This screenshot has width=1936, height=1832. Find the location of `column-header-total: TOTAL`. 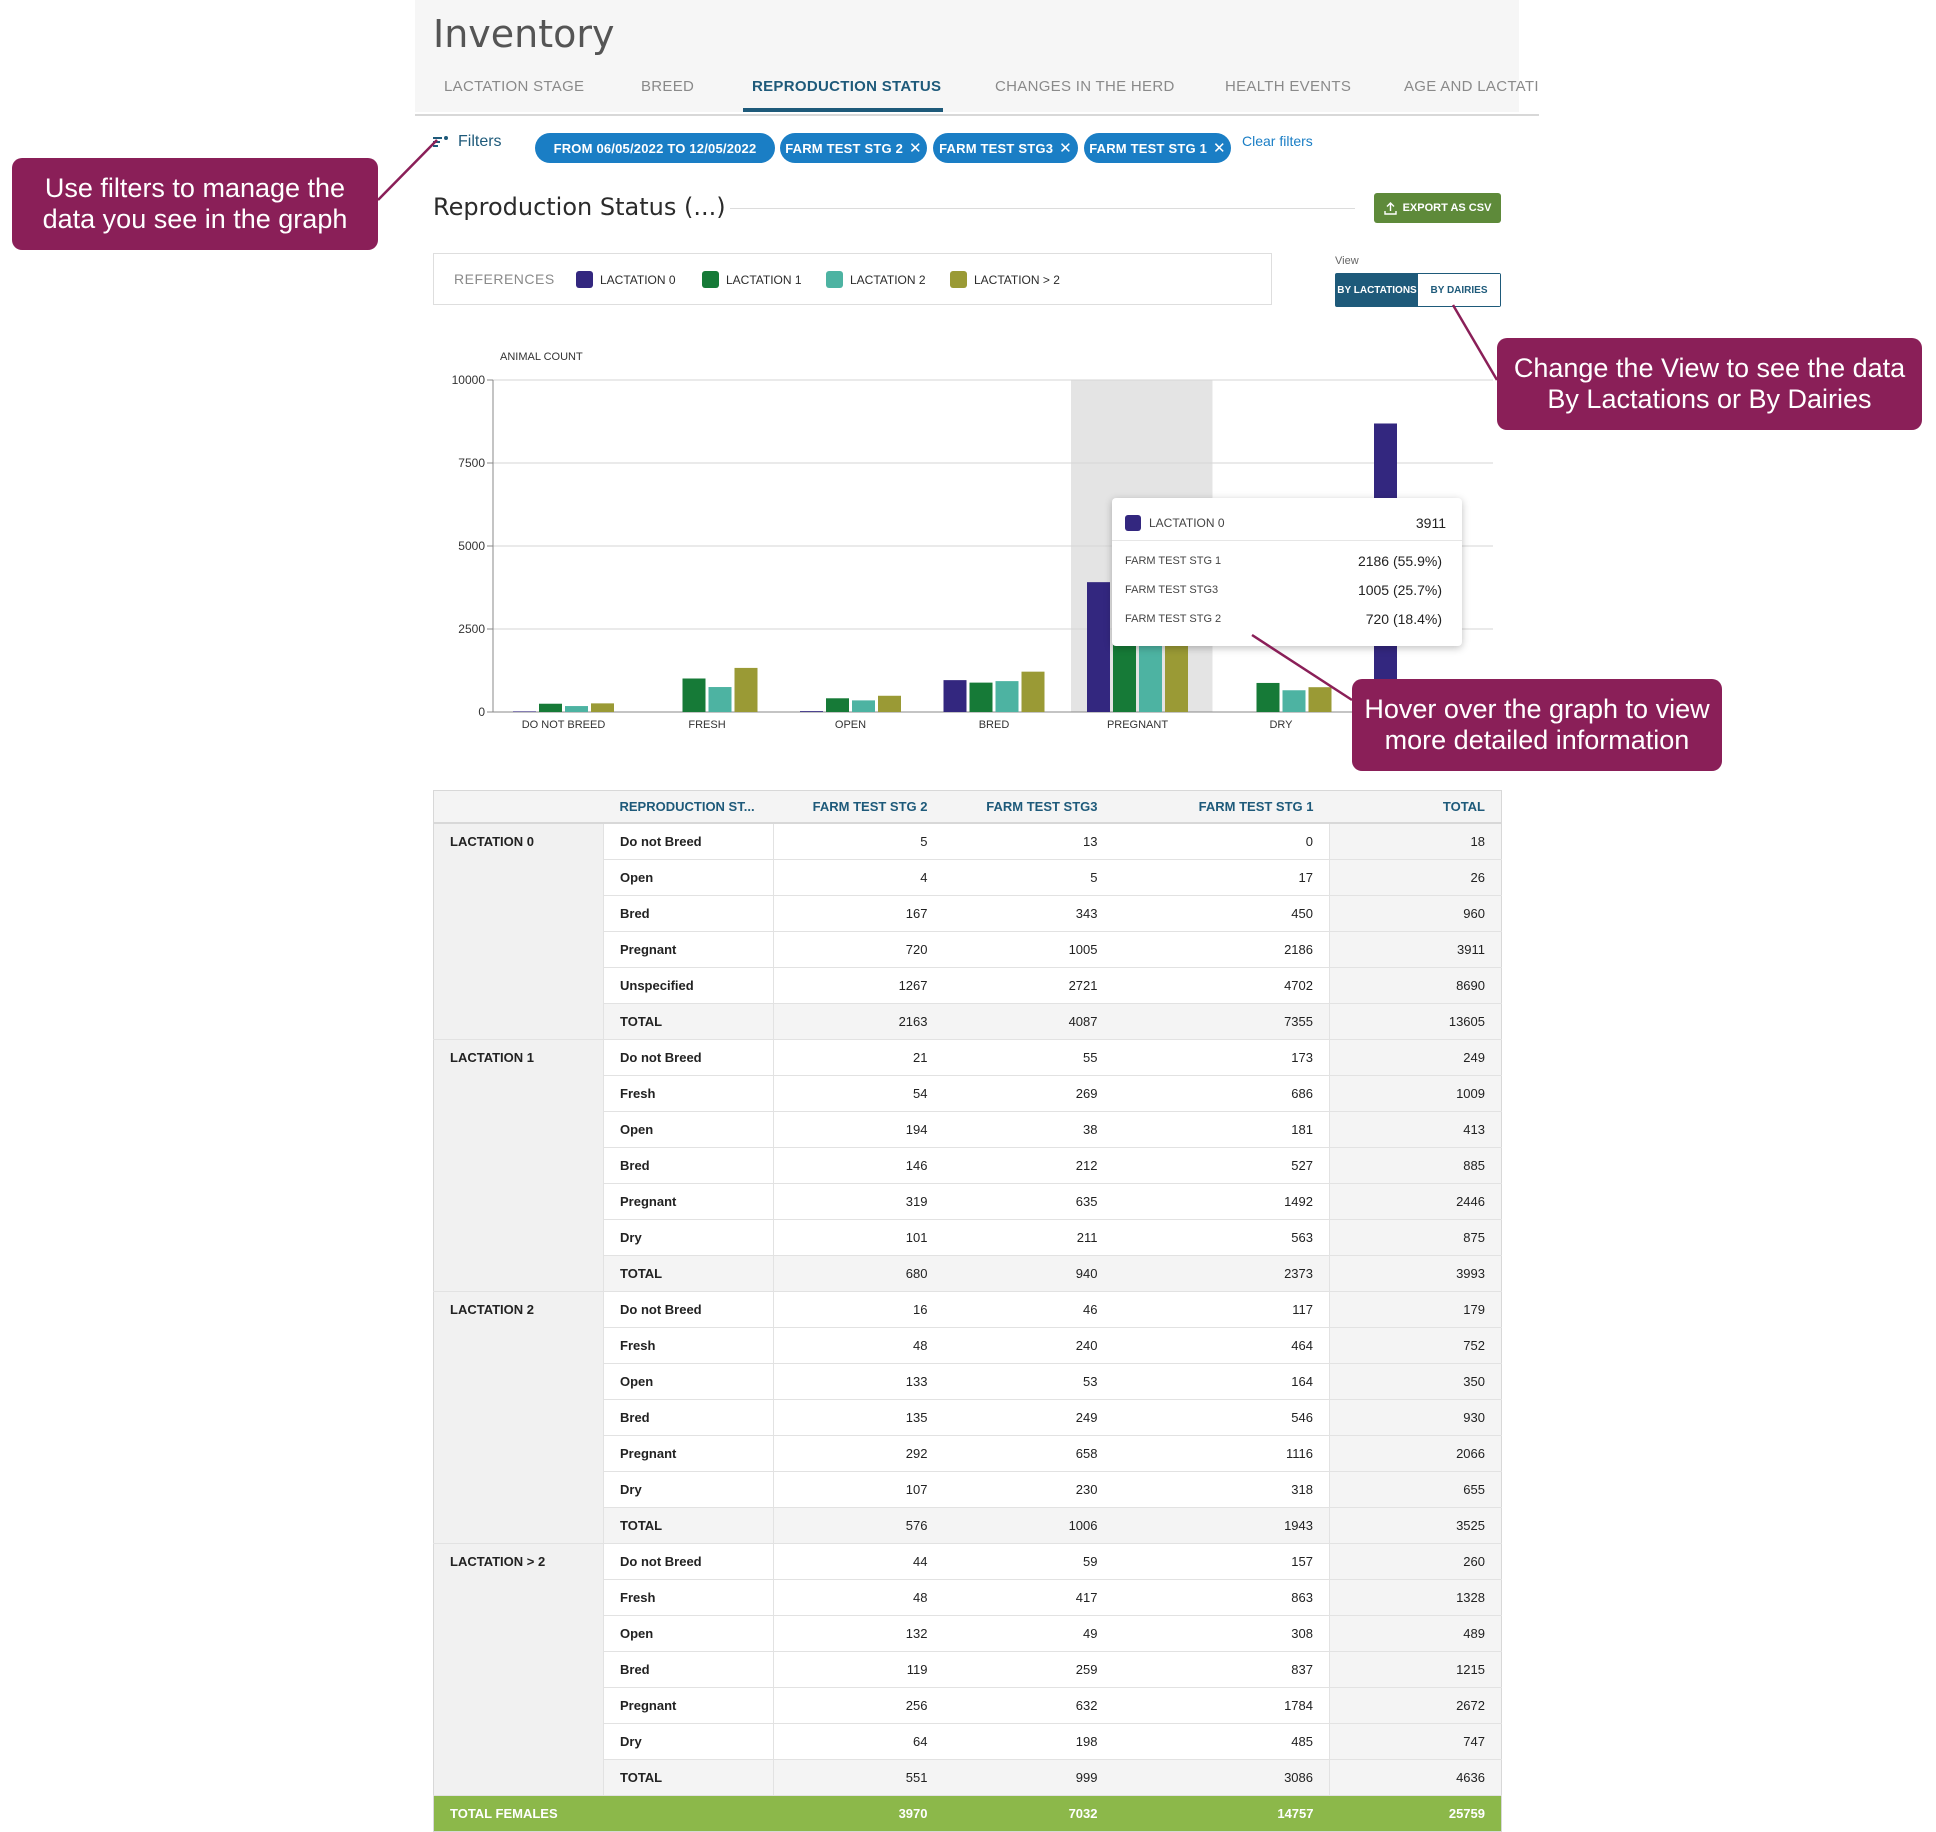

column-header-total: TOTAL is located at coordinates (1415, 807).